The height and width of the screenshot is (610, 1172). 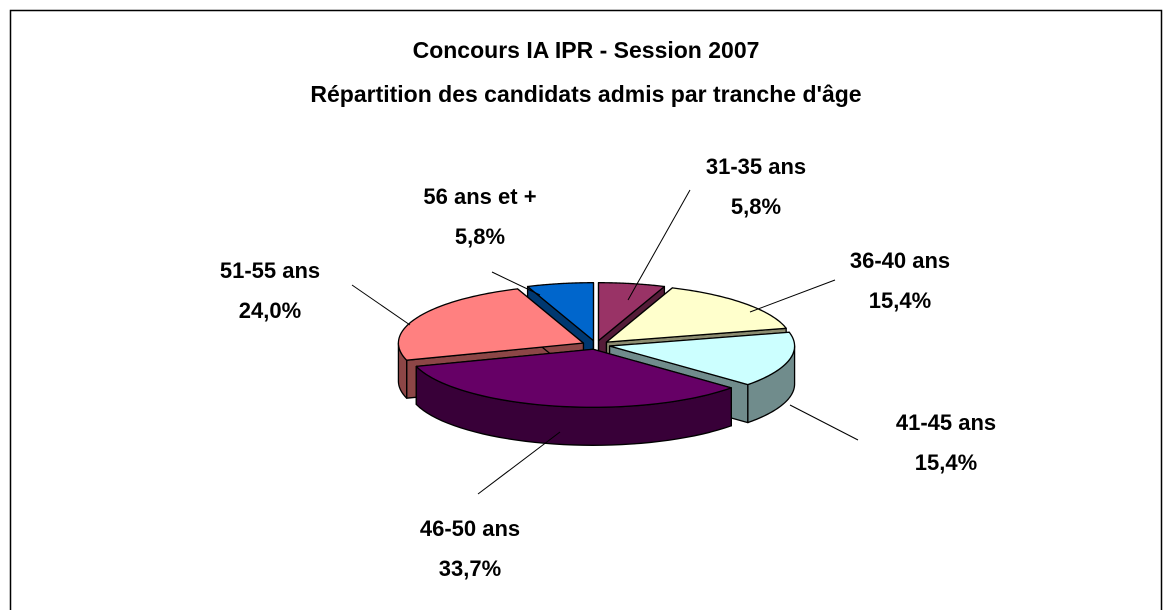 I want to click on slice-value-label: 33,7%, so click(x=470, y=568).